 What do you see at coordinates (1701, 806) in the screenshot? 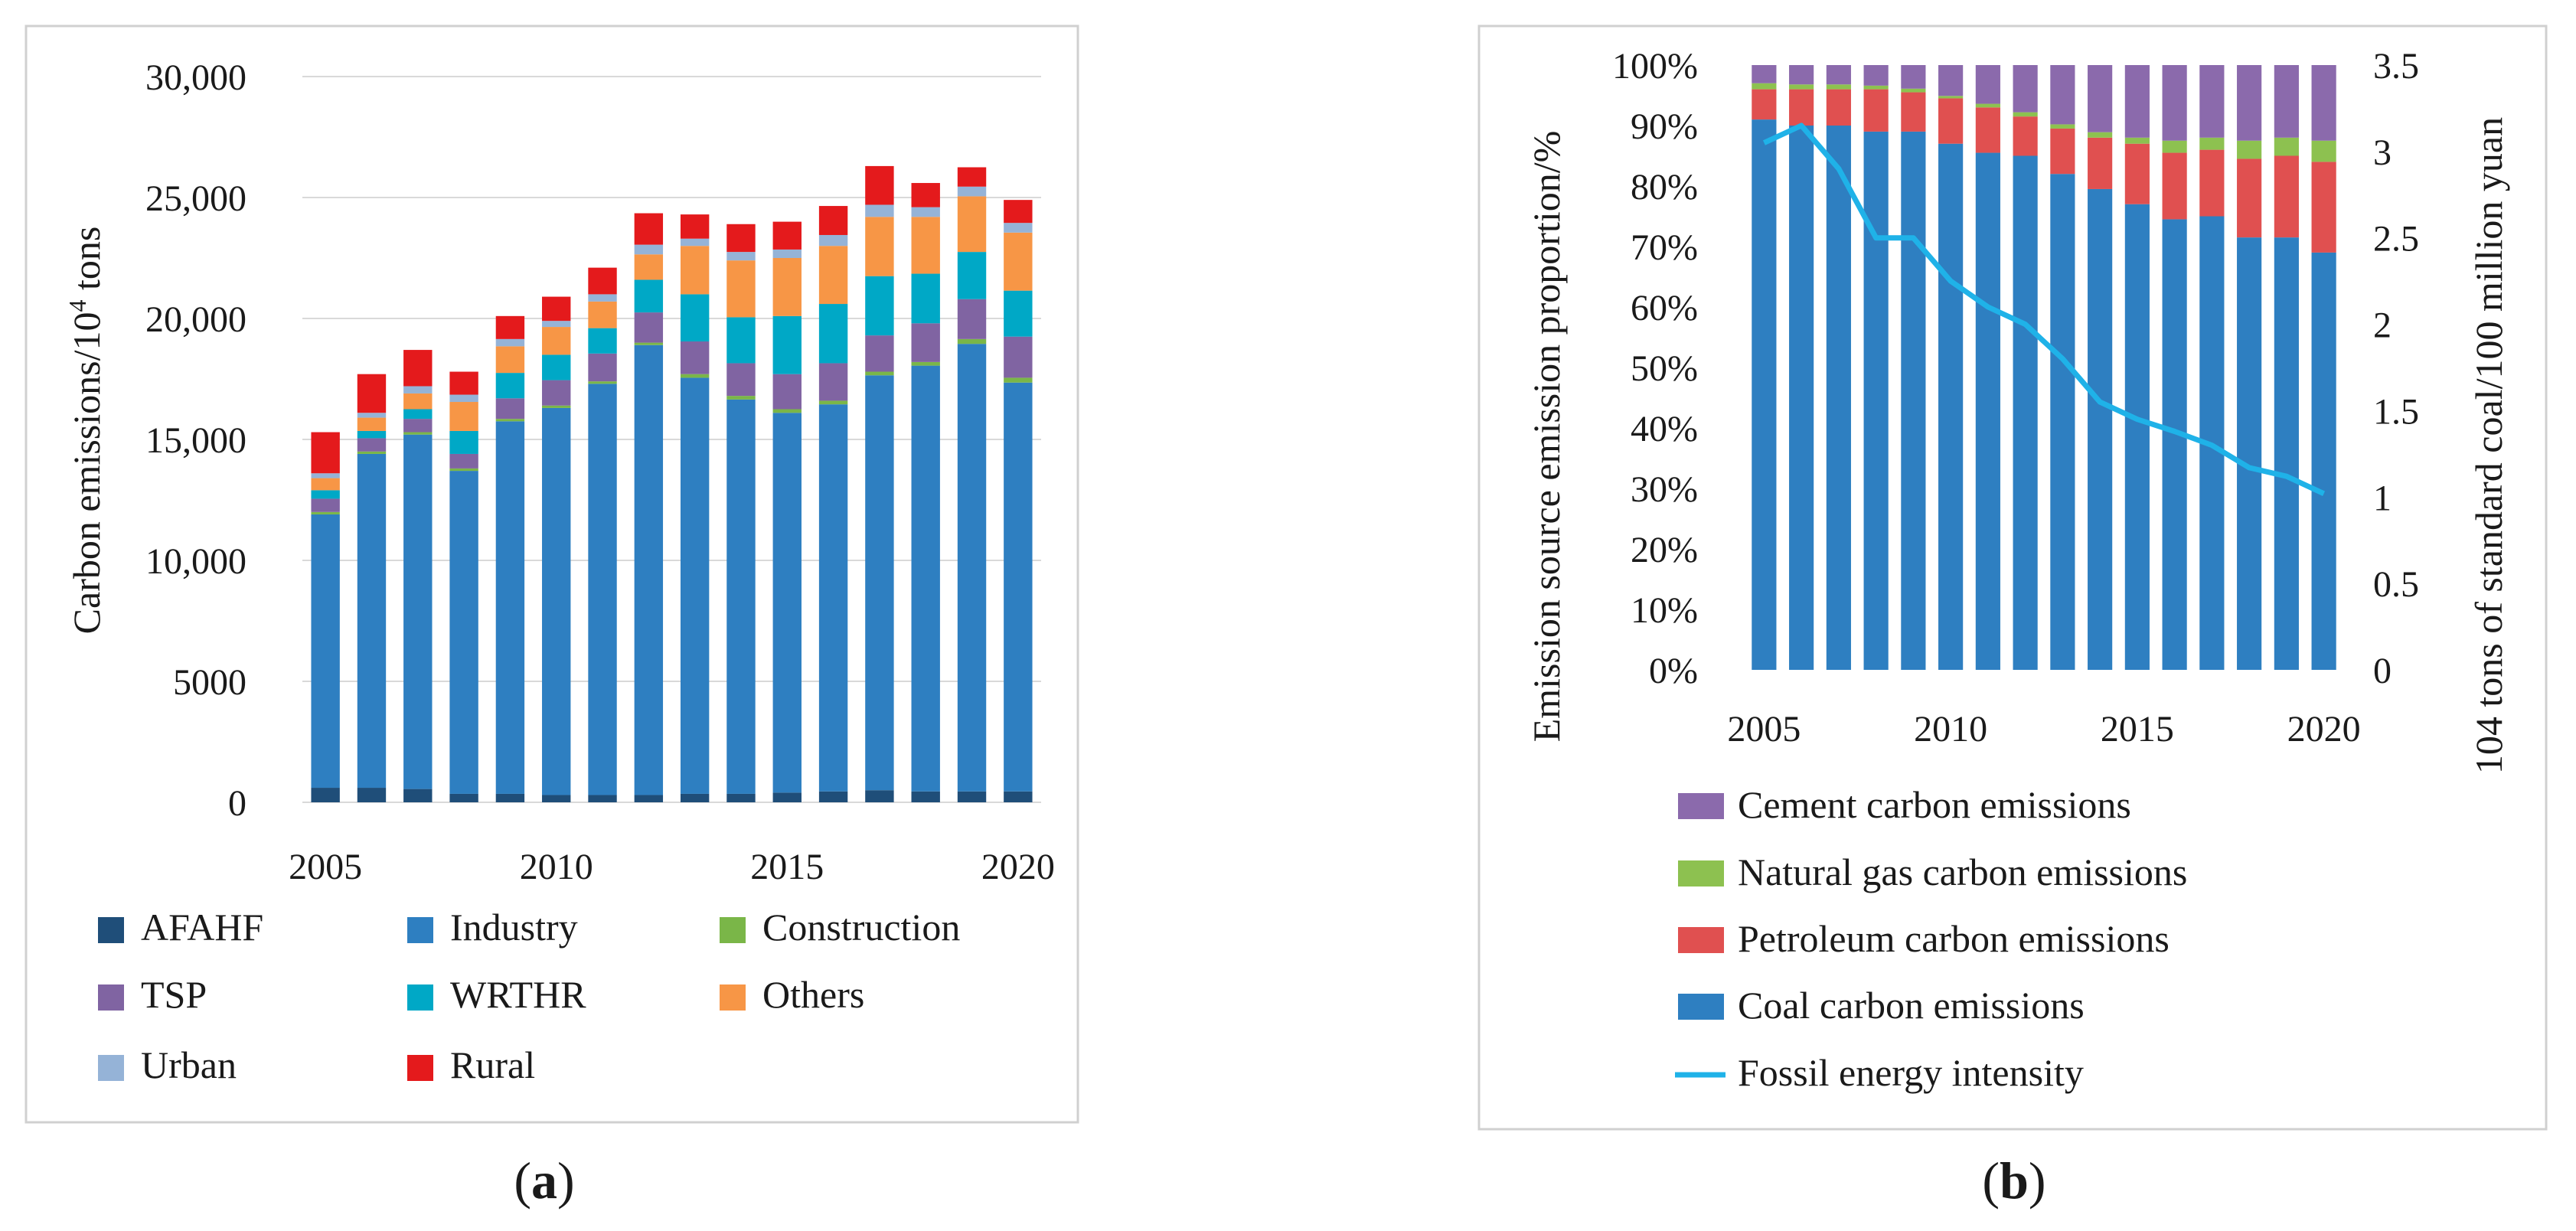
I see `legend-swatch-cement-carbon-emissions` at bounding box center [1701, 806].